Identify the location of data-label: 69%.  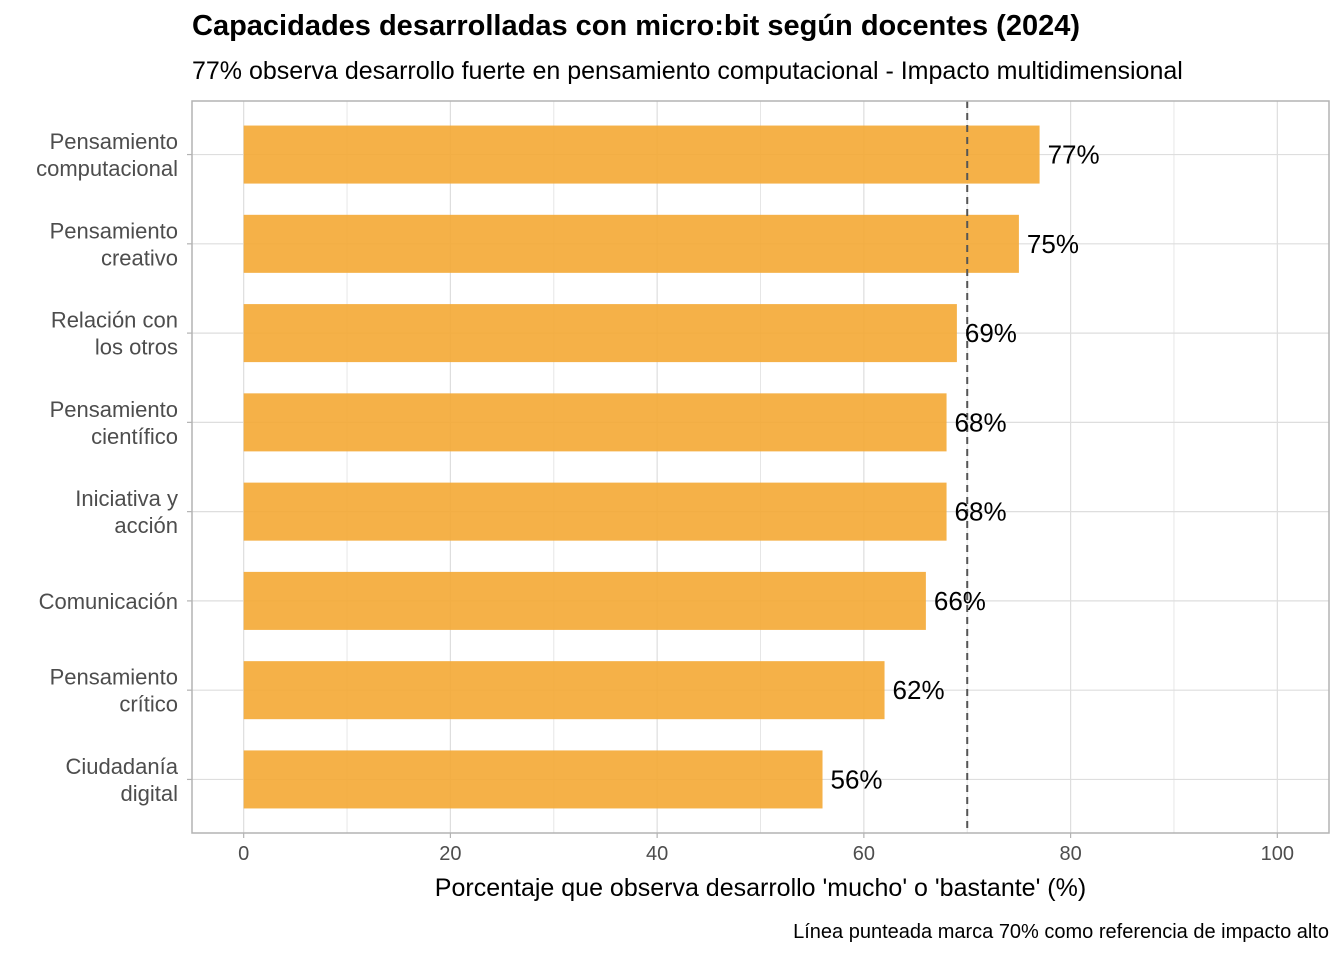
(991, 333).